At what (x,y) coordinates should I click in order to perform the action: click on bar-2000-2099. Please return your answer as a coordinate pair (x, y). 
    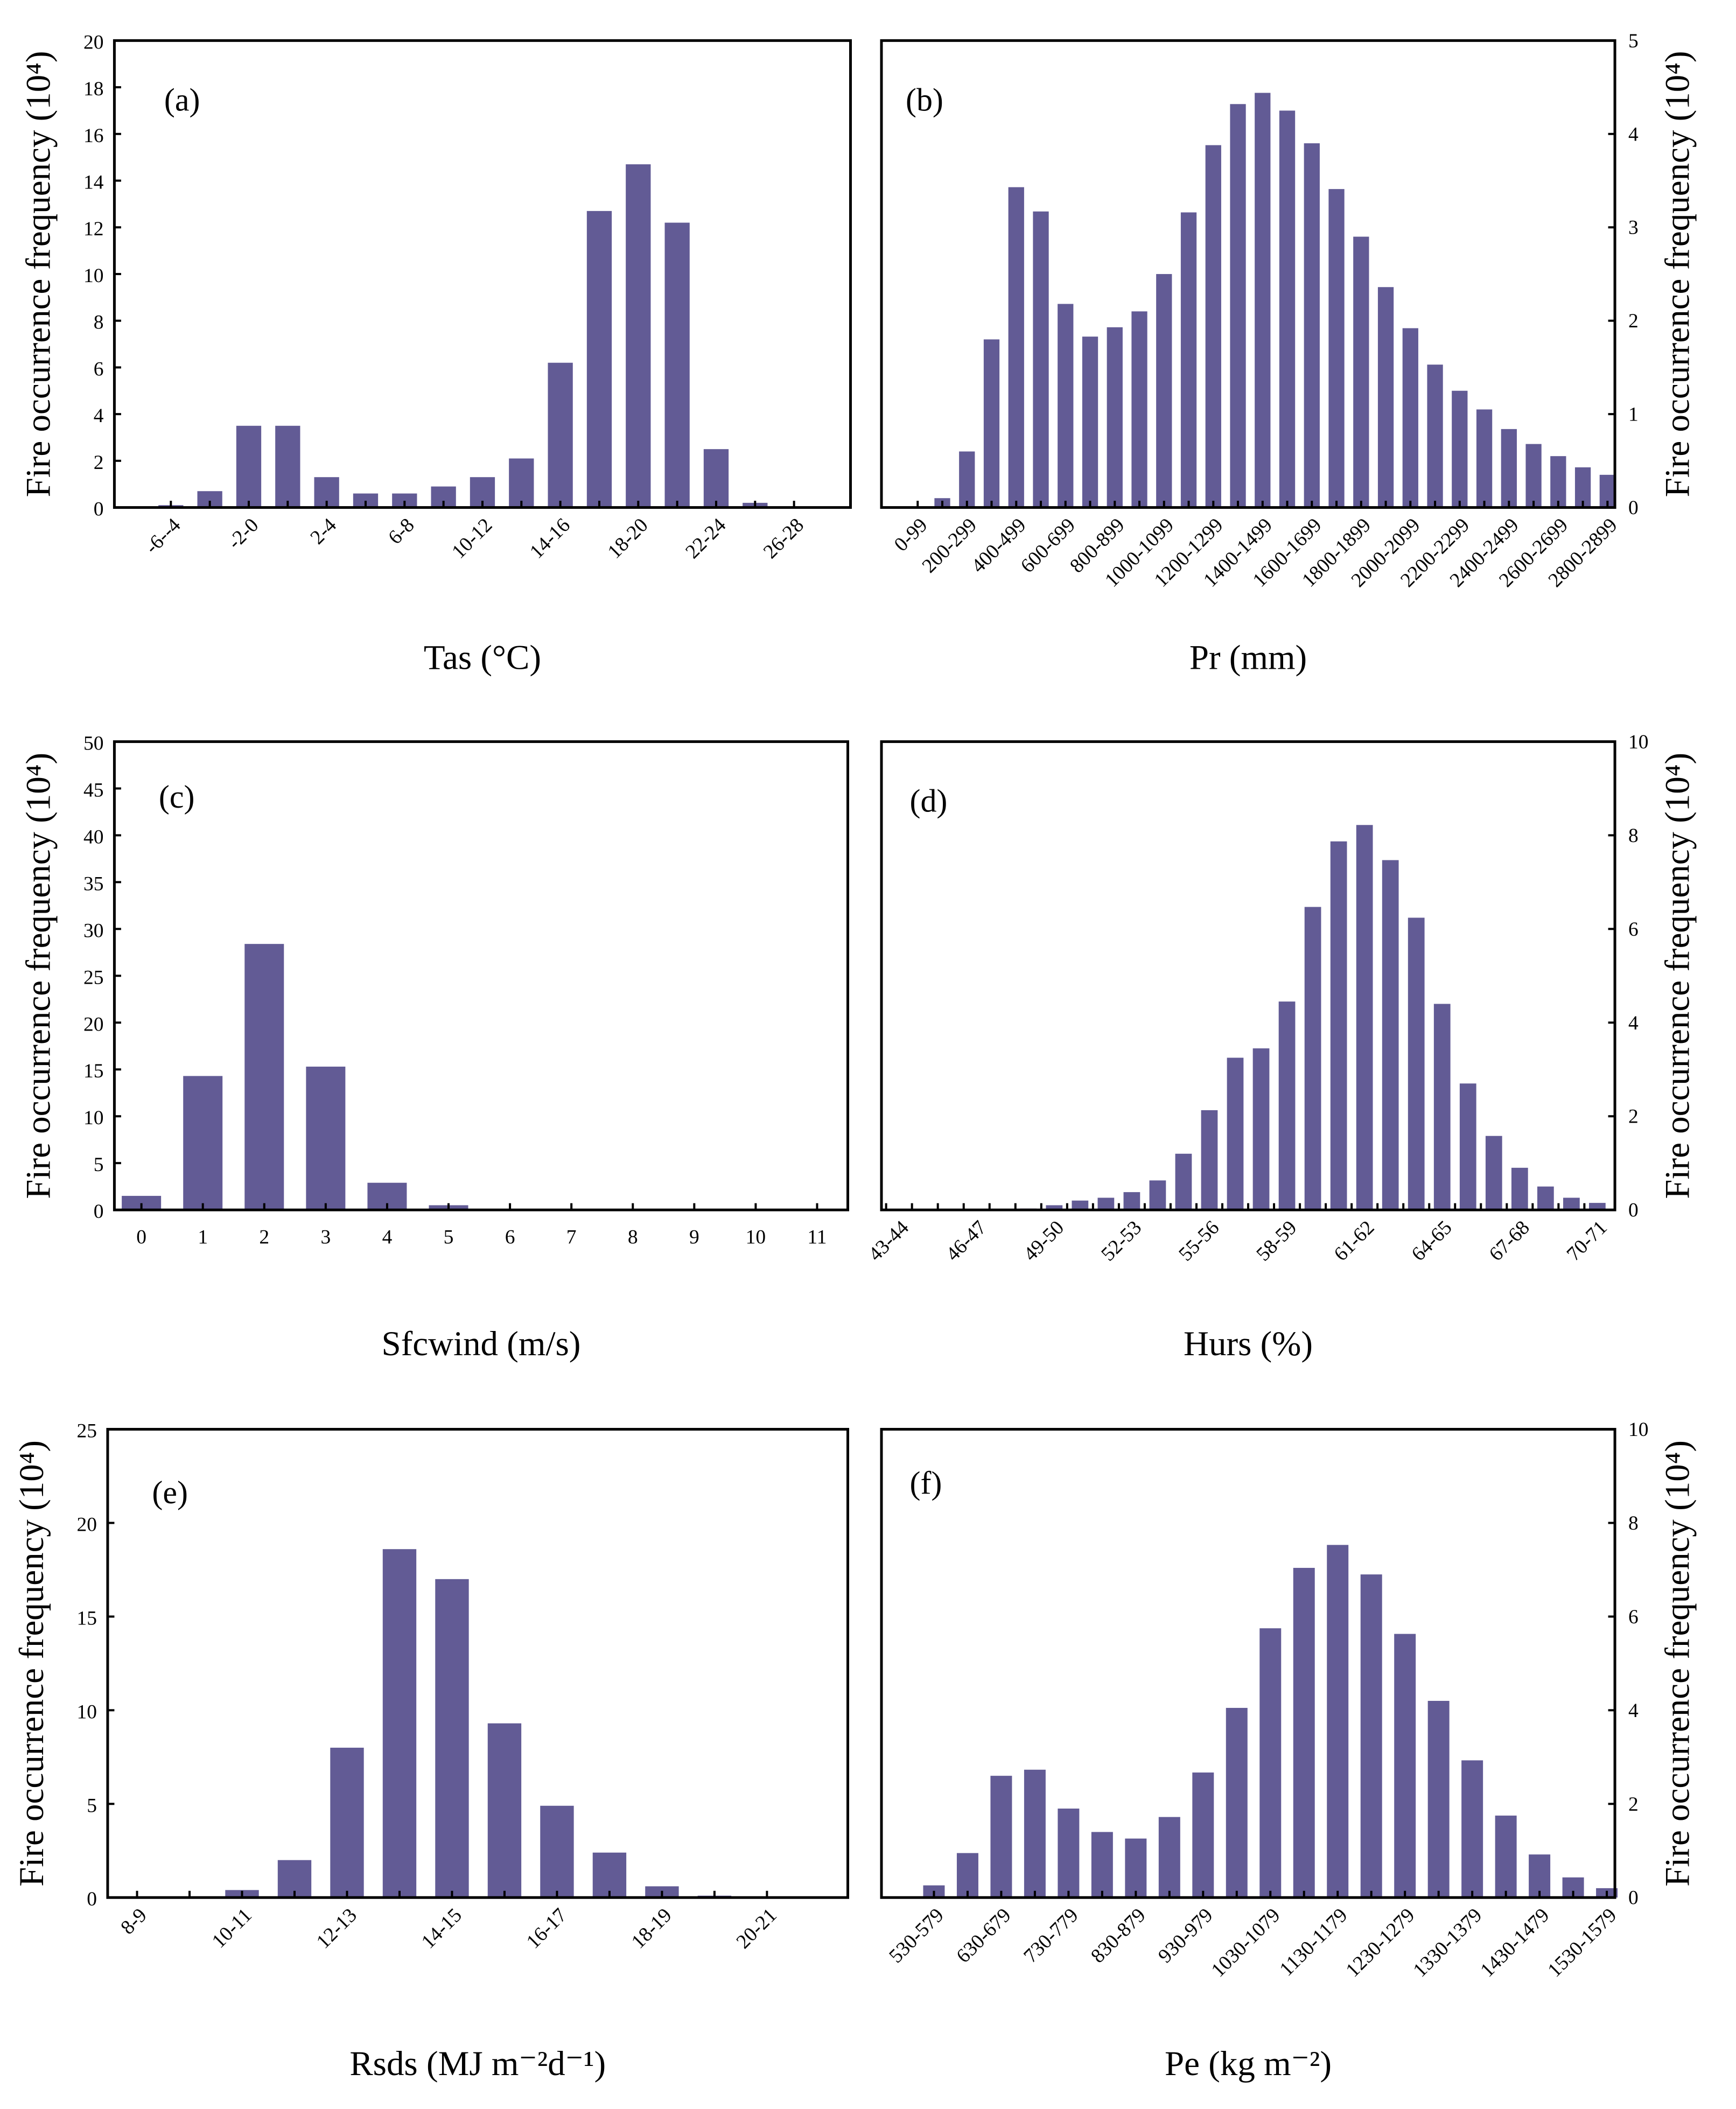
    Looking at the image, I should click on (1410, 418).